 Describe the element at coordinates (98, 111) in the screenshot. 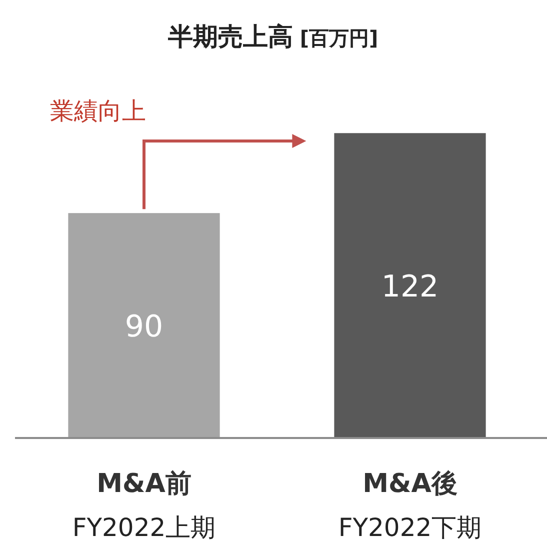

I see `text: 業績向上` at that location.